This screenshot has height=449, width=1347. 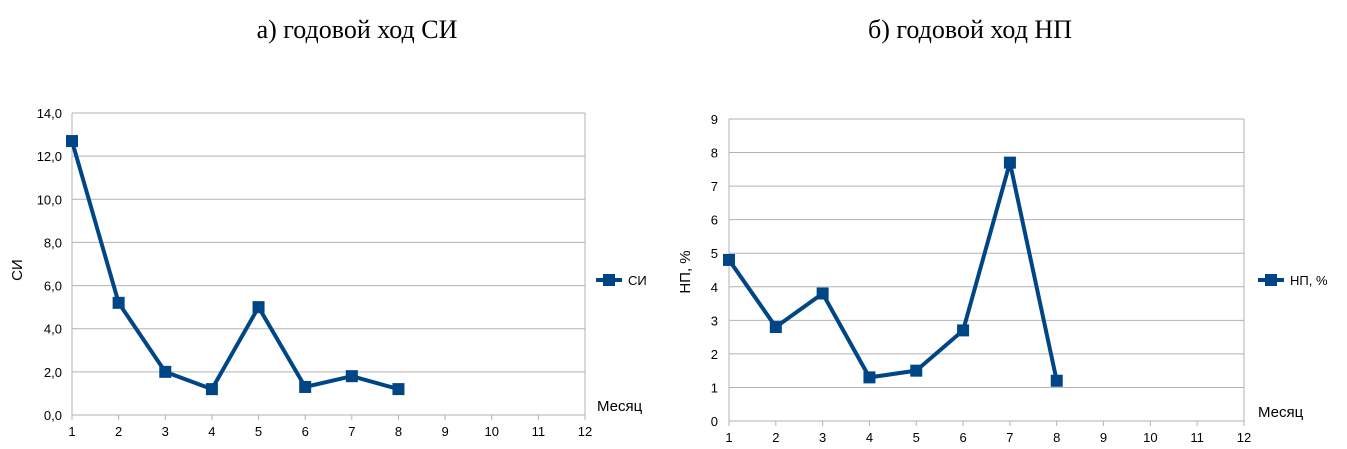 I want to click on chart-2-series-line, so click(x=893, y=271).